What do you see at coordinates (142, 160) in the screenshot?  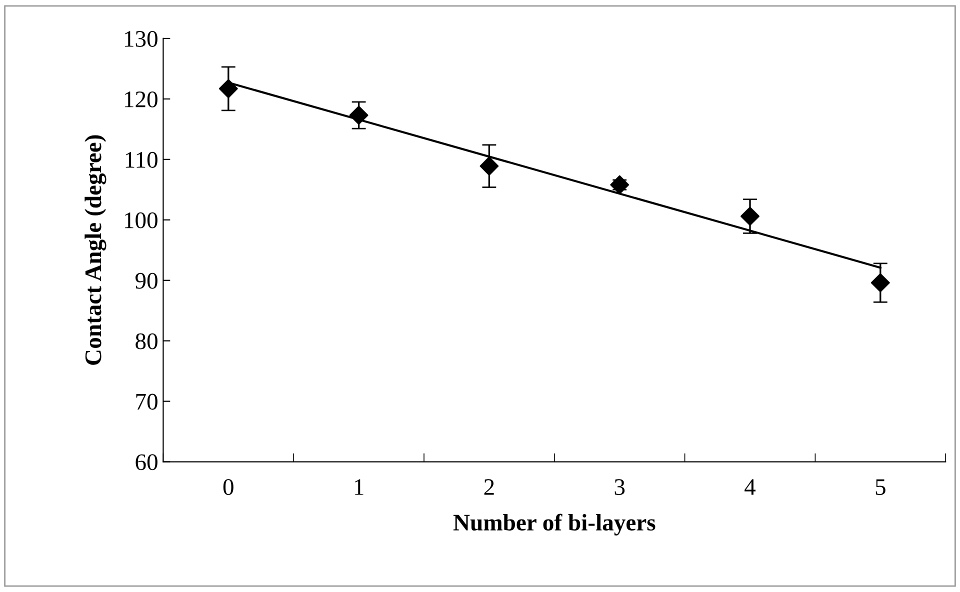 I see `y-tick-label: 110` at bounding box center [142, 160].